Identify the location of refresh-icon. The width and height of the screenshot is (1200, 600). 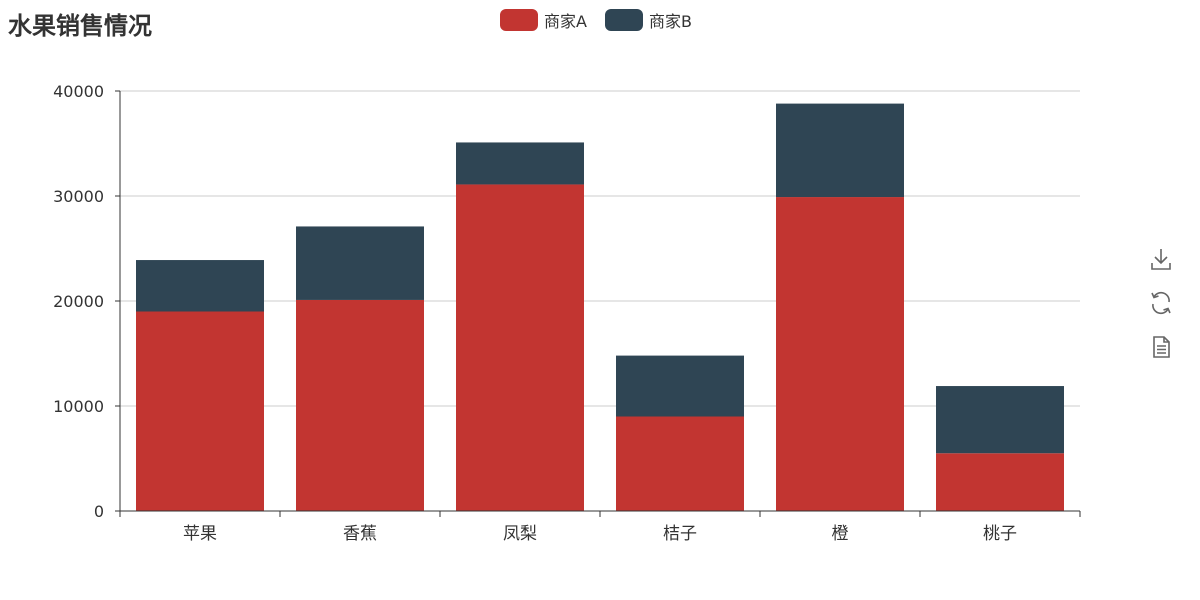
(1161, 303).